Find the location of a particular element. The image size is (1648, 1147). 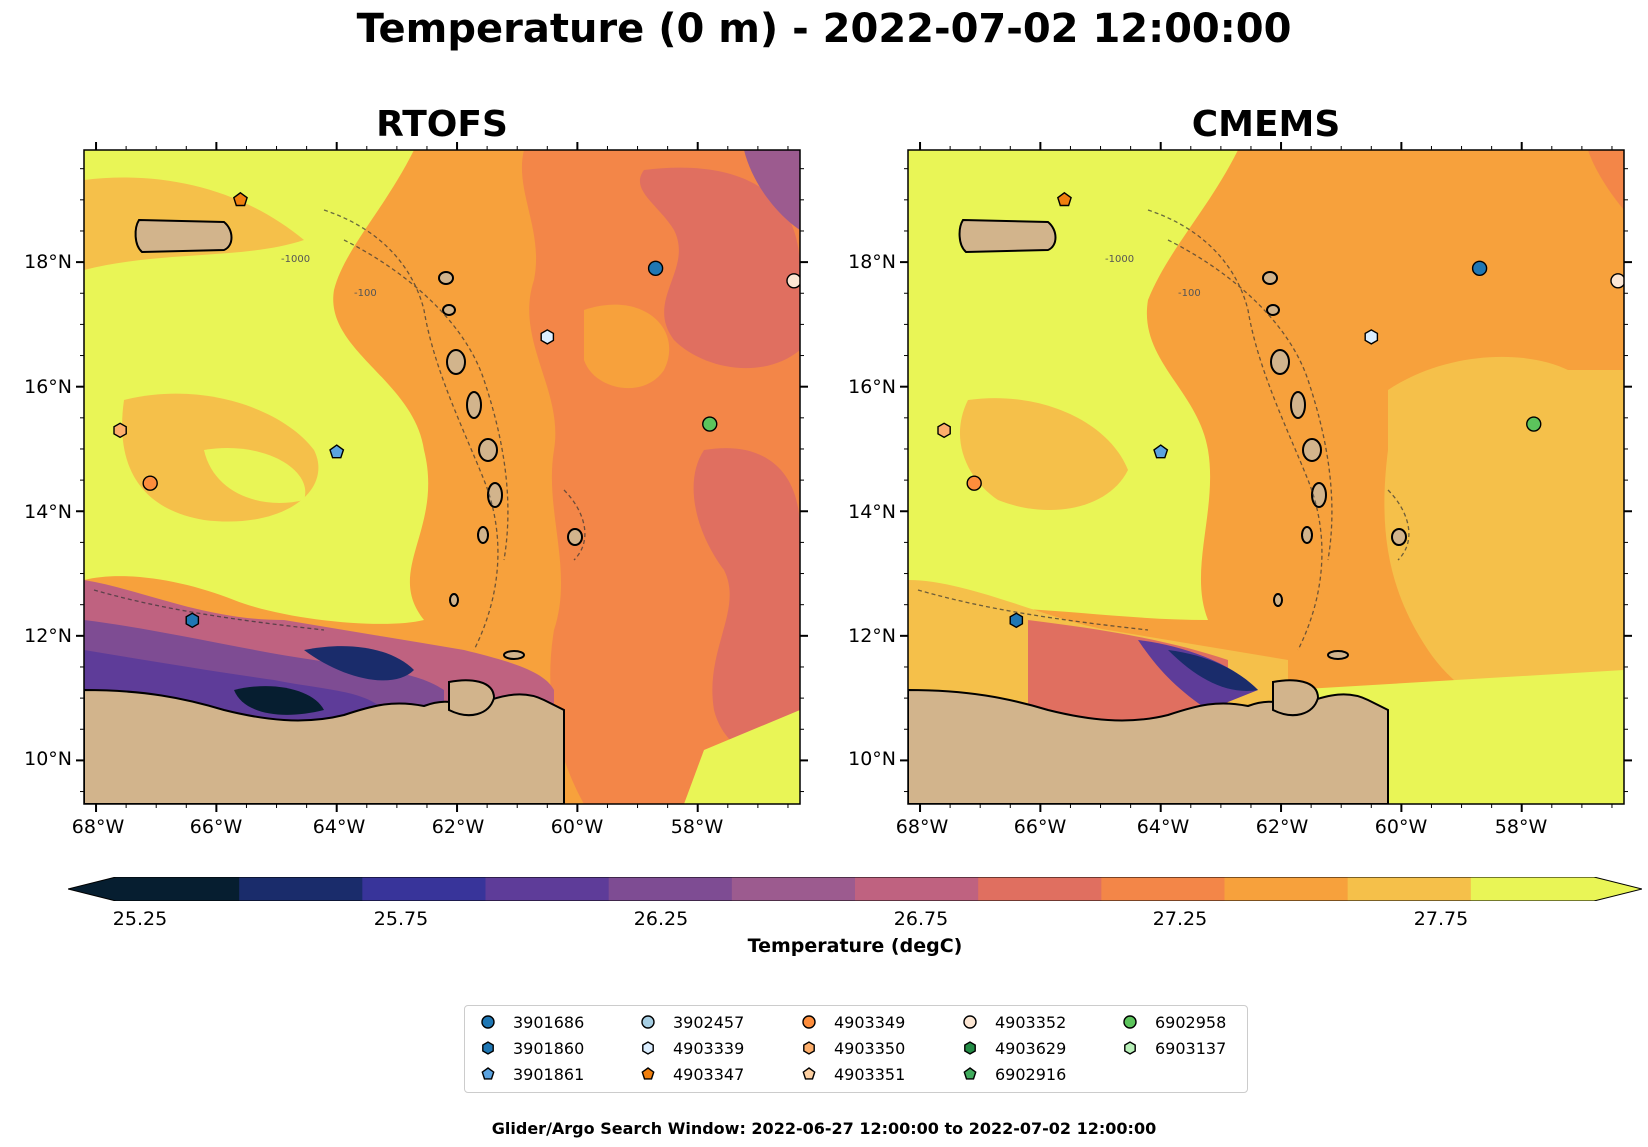

legend-item: 6902958 is located at coordinates (1172, 1022).